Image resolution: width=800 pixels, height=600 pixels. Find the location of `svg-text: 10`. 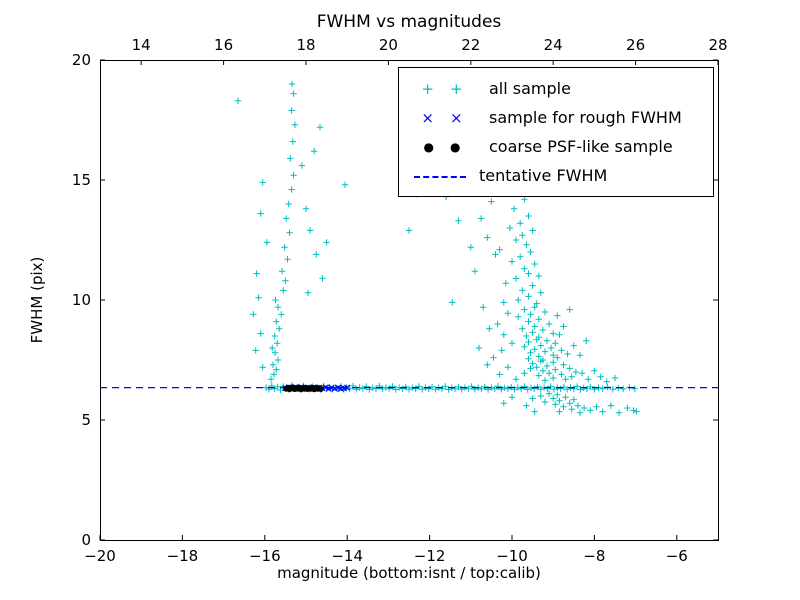

svg-text: 10 is located at coordinates (81, 300).